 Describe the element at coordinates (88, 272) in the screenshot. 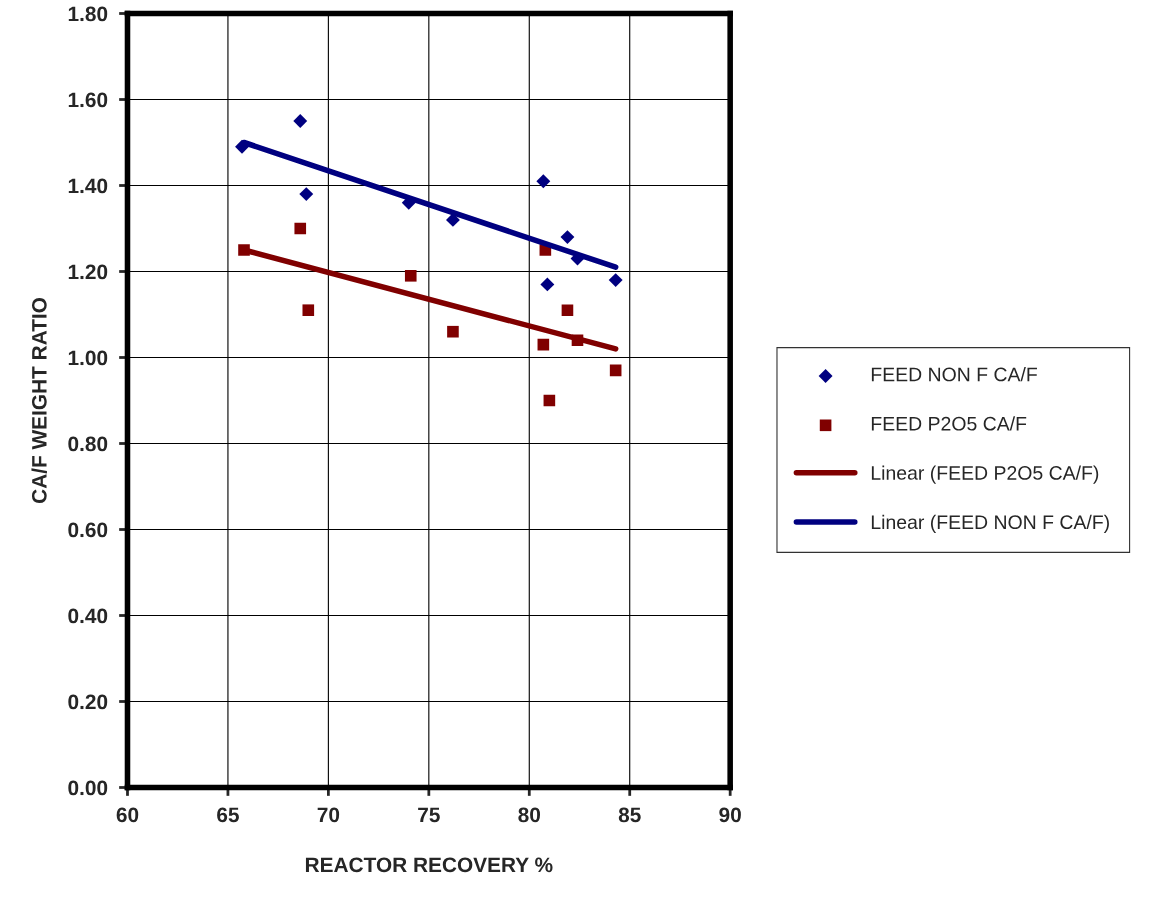

I see `y-tick-label: 1.20` at that location.